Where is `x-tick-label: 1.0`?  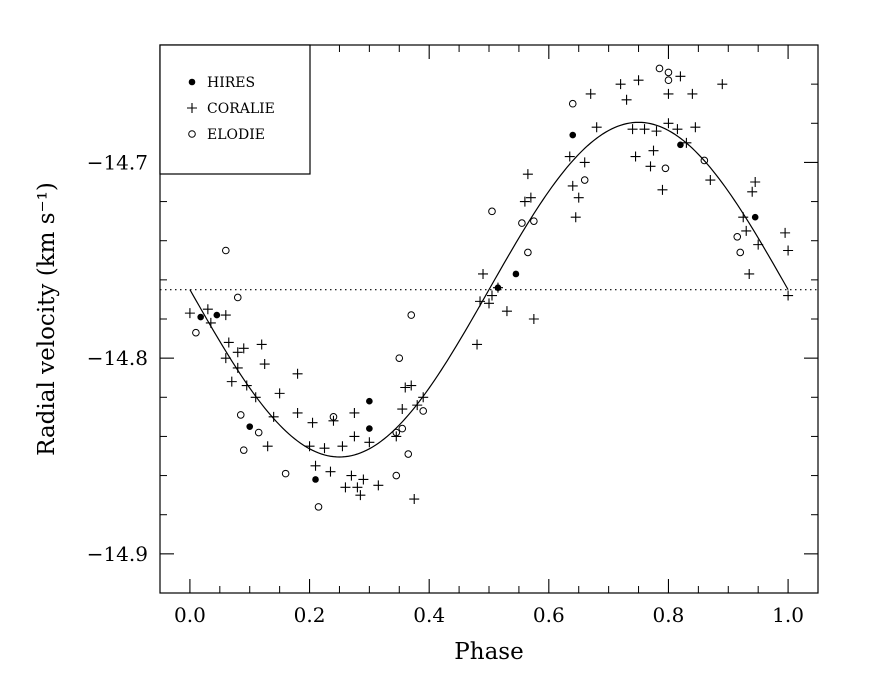
x-tick-label: 1.0 is located at coordinates (788, 615).